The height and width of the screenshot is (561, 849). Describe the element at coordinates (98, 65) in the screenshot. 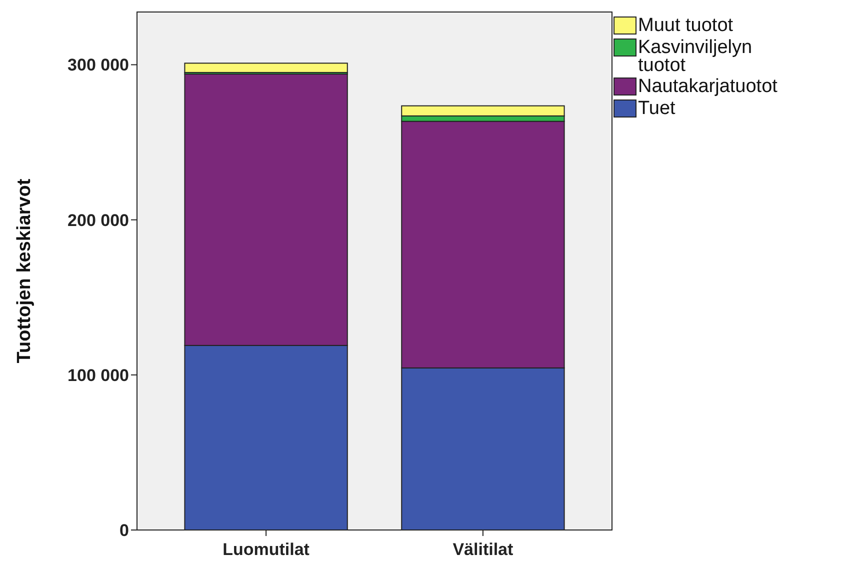

I see `y-tick-label: 300 000` at that location.